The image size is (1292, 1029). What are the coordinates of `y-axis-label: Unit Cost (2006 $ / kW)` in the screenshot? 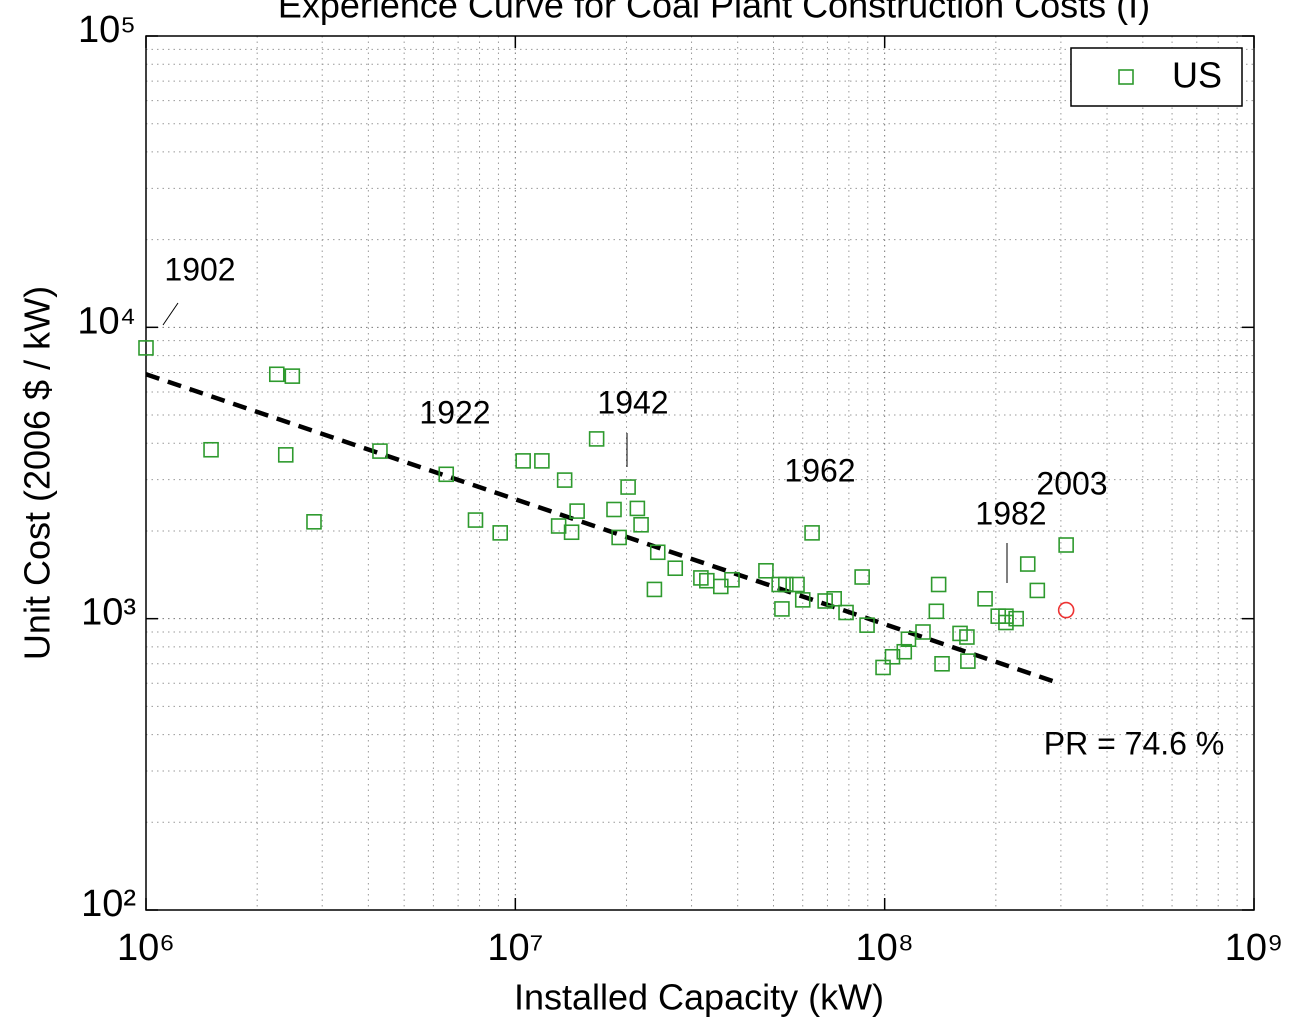 It's located at (37, 473).